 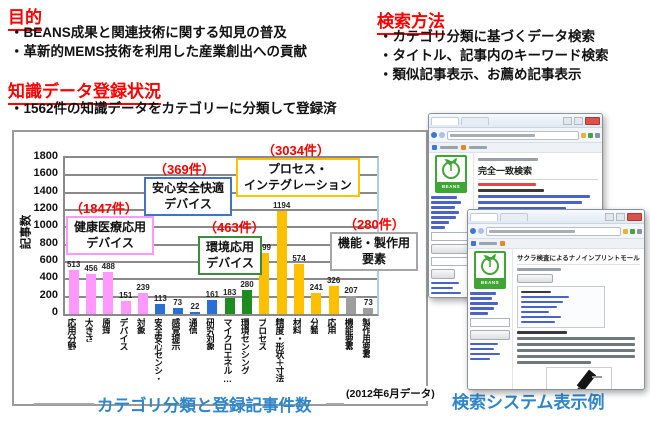 I want to click on bar-通信, so click(x=195, y=313).